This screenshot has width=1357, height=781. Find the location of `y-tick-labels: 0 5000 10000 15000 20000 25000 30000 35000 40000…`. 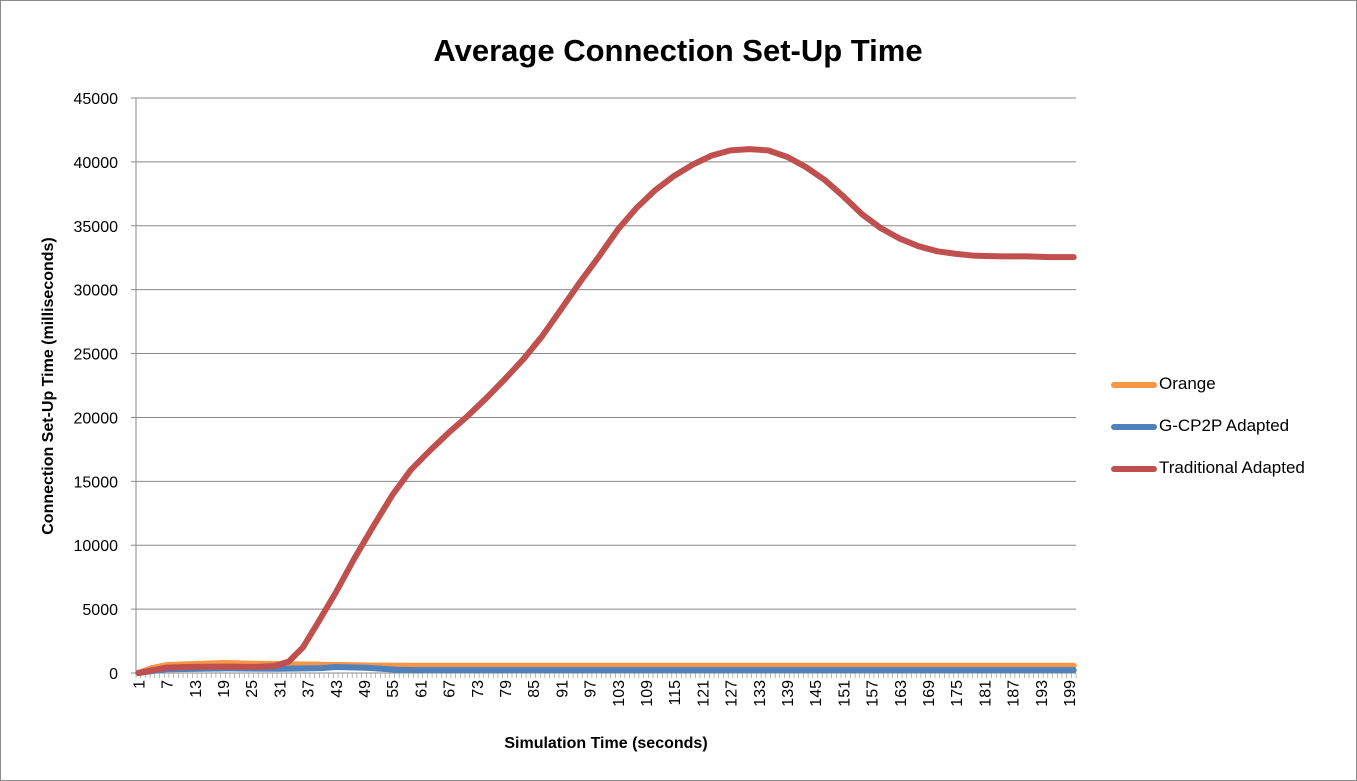

y-tick-labels: 0 5000 10000 15000 20000 25000 30000 35000 40000… is located at coordinates (96, 387).